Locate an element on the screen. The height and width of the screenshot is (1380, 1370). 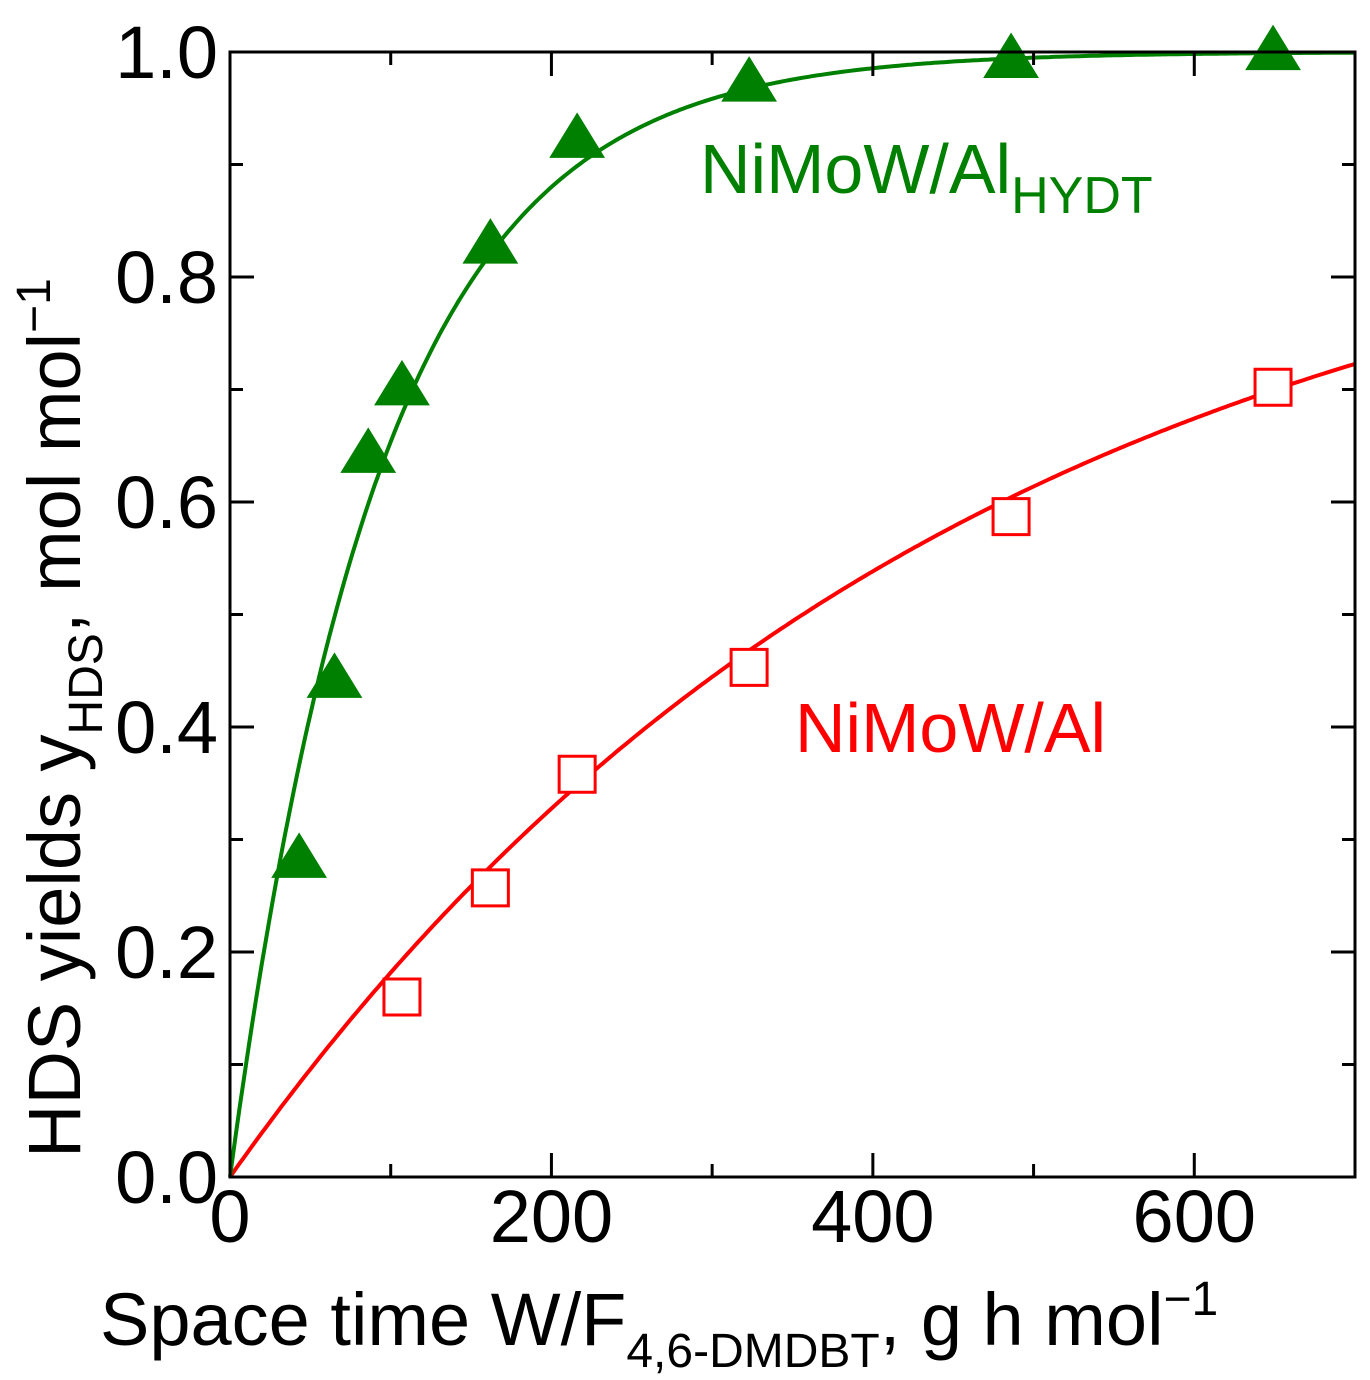
series-label-nimow-al-hydt: NiMoW/AlHYDT is located at coordinates (926, 177).